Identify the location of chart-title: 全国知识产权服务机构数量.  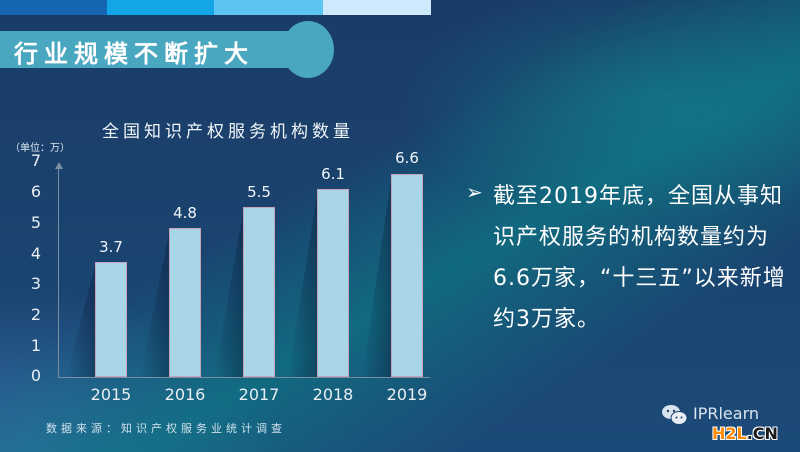
(228, 132).